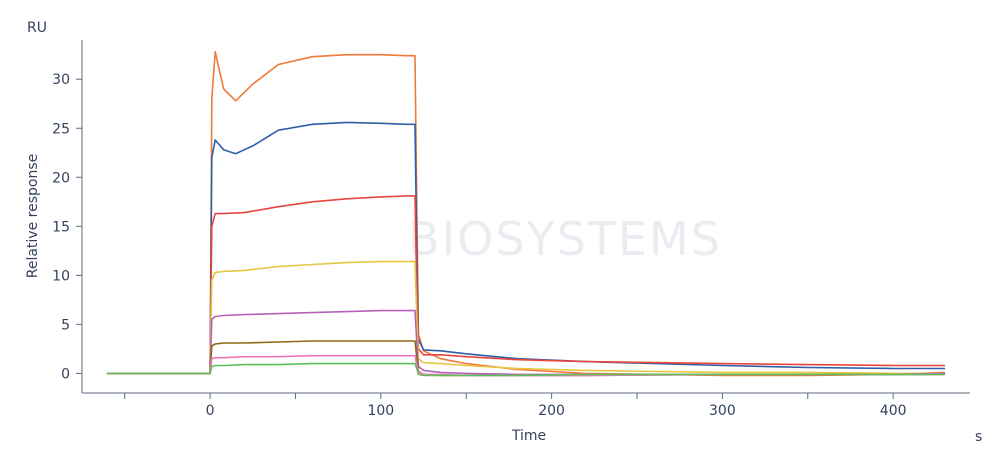  I want to click on x-tick-label: 300, so click(722, 411).